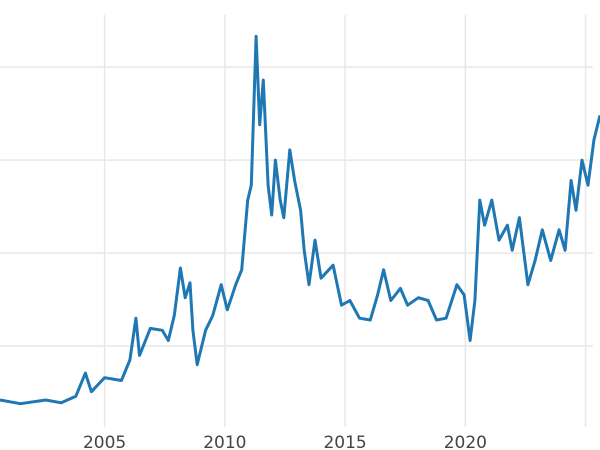  I want to click on x-tick-label: 2005, so click(104, 441).